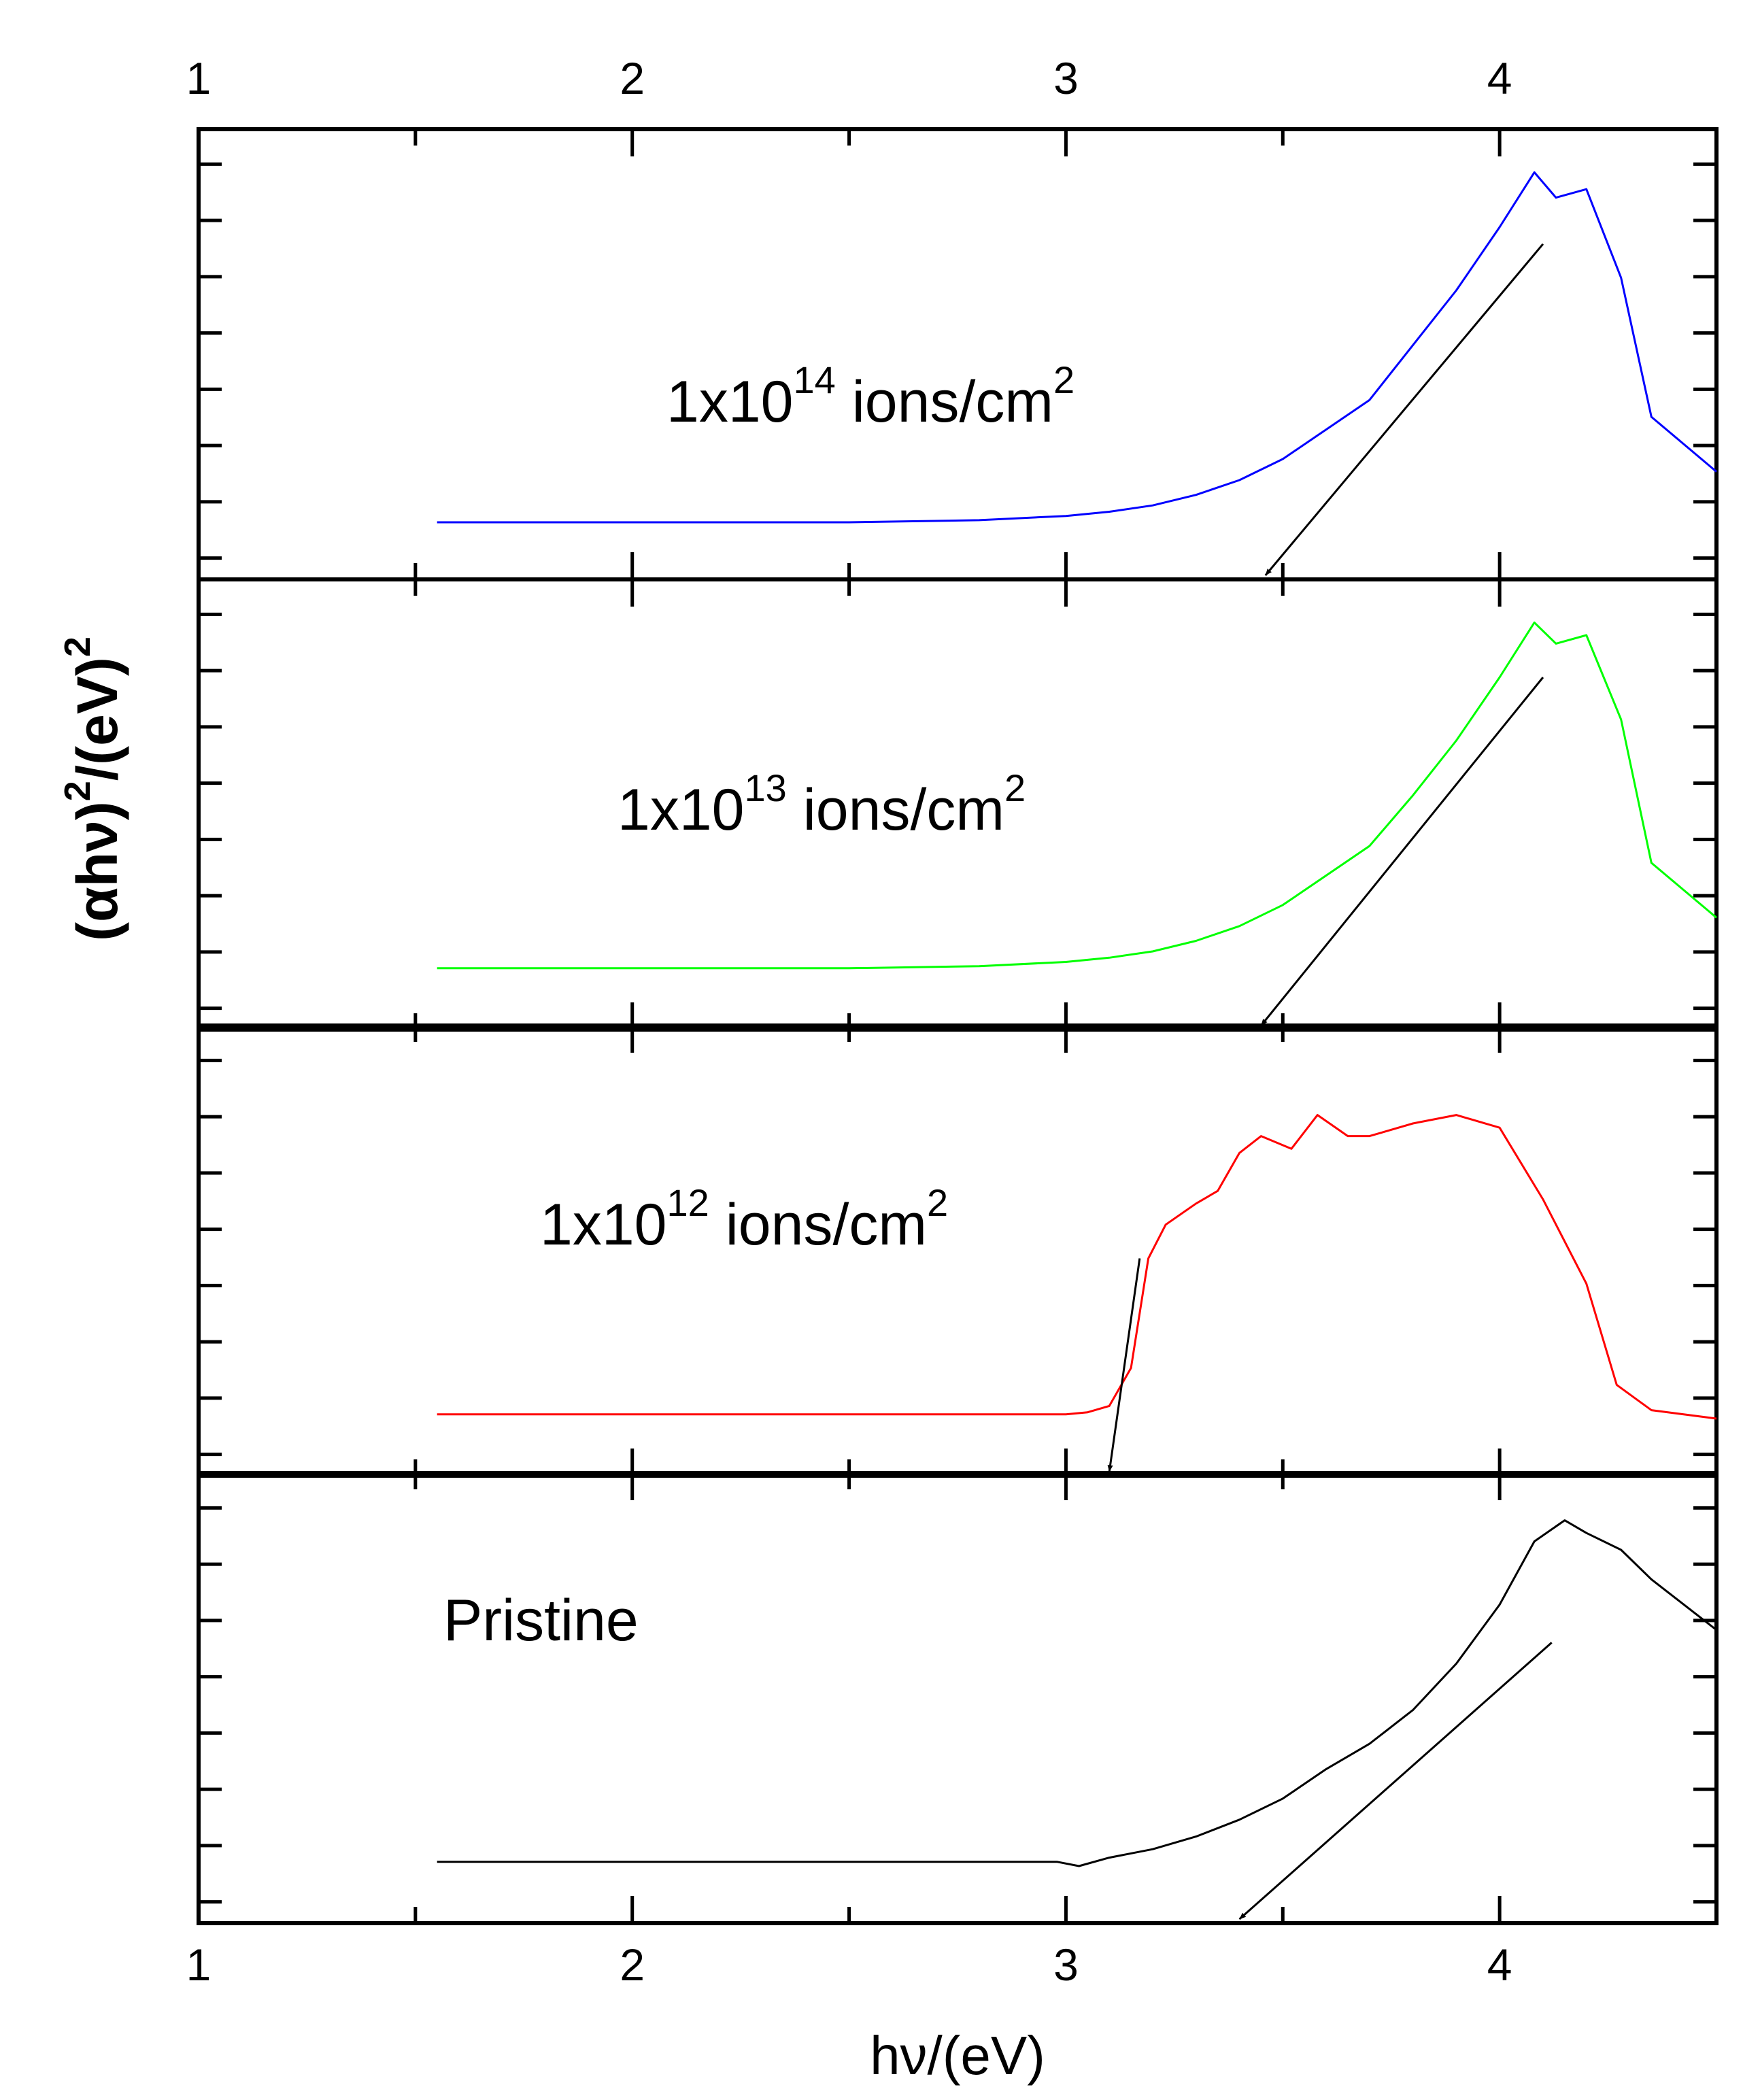 Image resolution: width=1760 pixels, height=2100 pixels. Describe the element at coordinates (198, 1965) in the screenshot. I see `x-tick-label-bottom: 1` at that location.